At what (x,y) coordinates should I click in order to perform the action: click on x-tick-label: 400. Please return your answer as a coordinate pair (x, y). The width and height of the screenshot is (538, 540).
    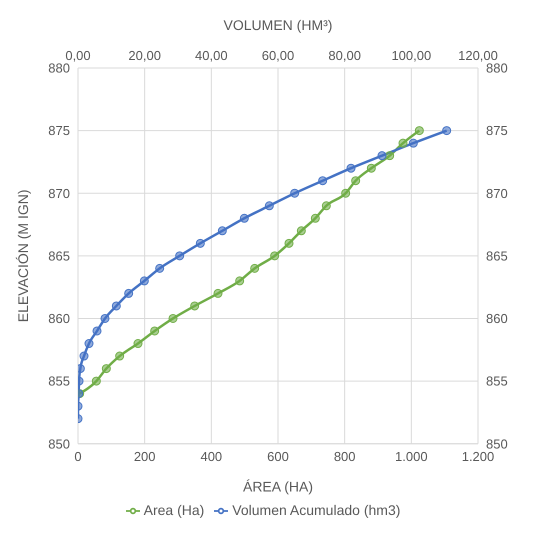
    Looking at the image, I should click on (211, 456).